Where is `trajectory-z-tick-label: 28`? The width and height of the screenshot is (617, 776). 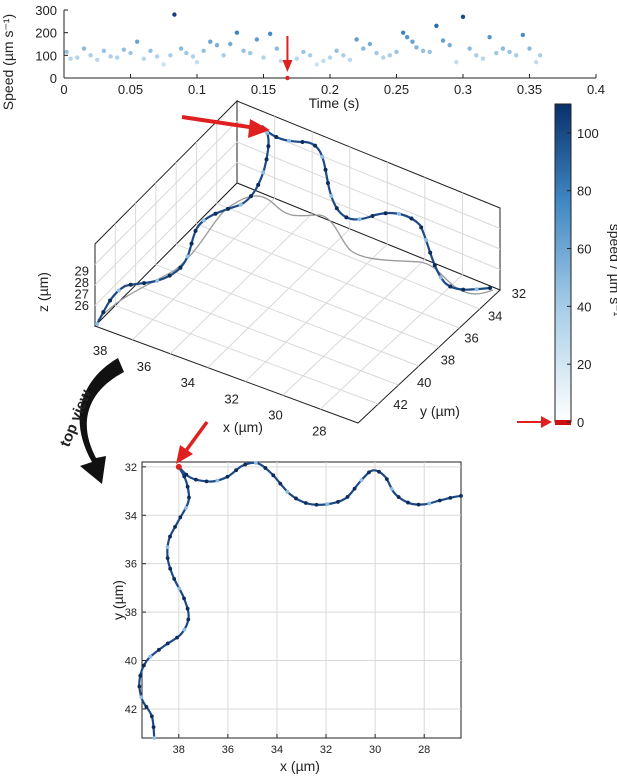 trajectory-z-tick-label: 28 is located at coordinates (82, 282).